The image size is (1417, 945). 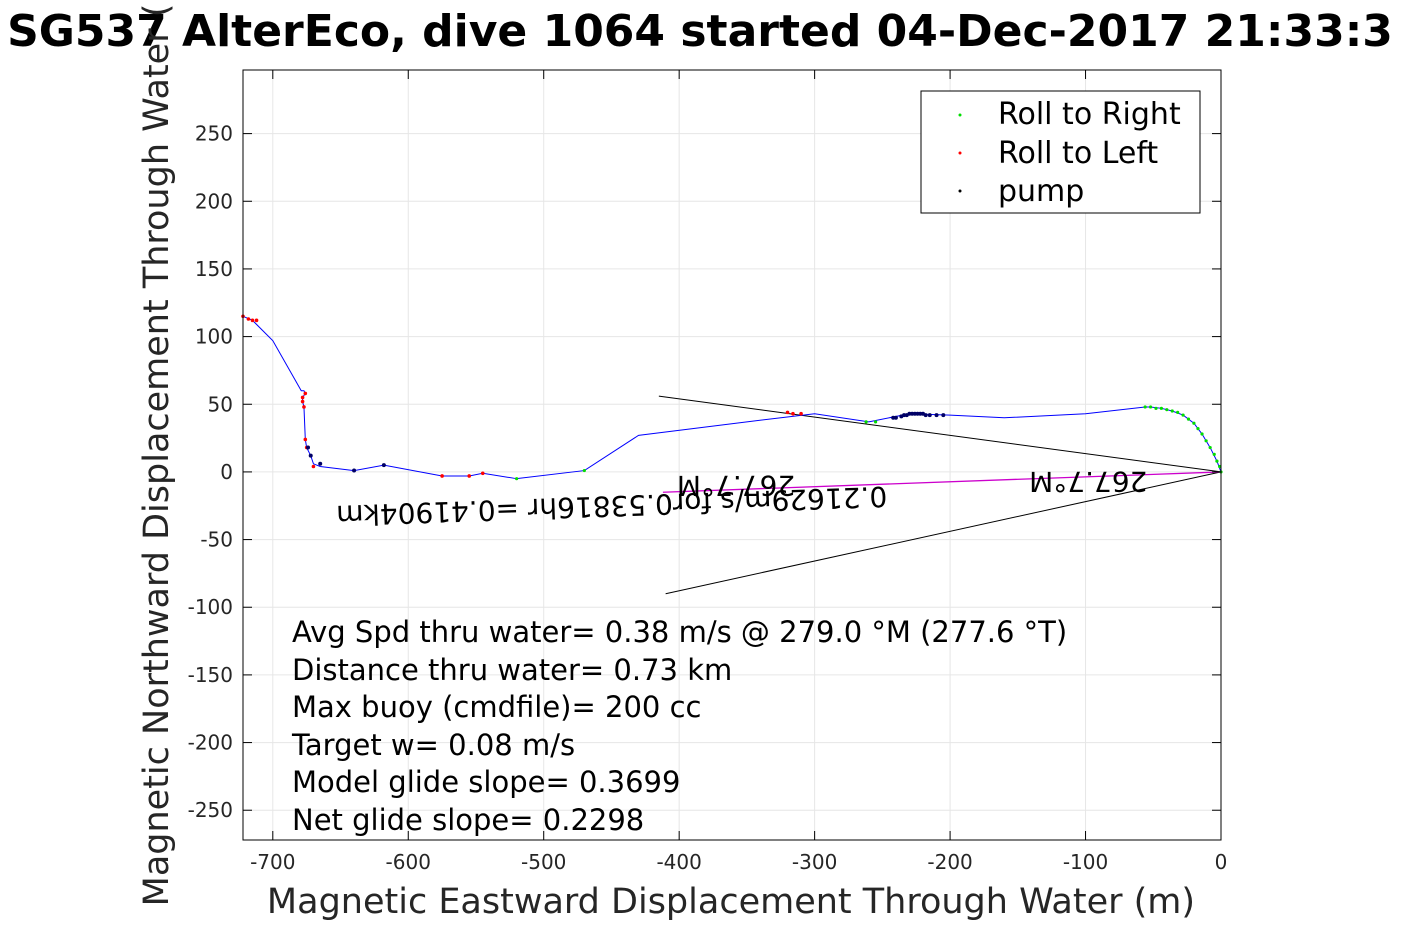 I want to click on stat-max-buoy: Max buoy (cmdfile)= 200 cc, so click(x=496, y=707).